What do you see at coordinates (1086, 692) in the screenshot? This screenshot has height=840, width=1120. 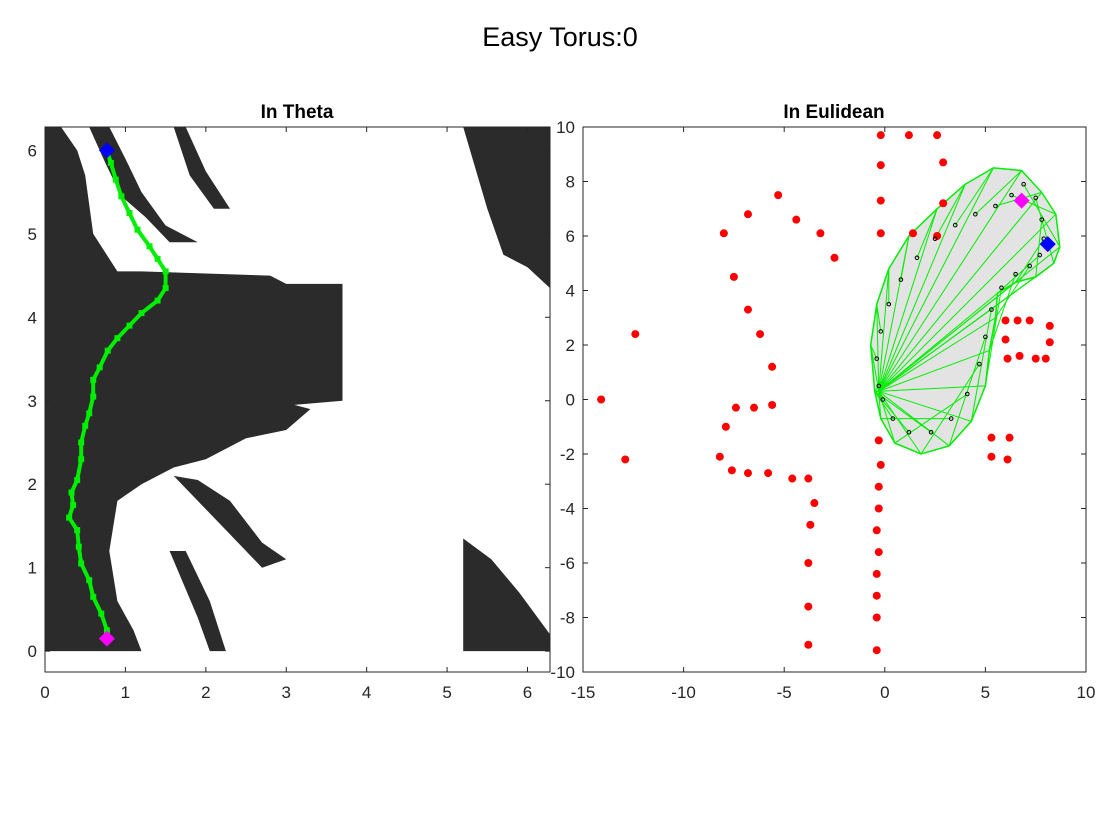 I see `euclidean-xtick-label: 10` at bounding box center [1086, 692].